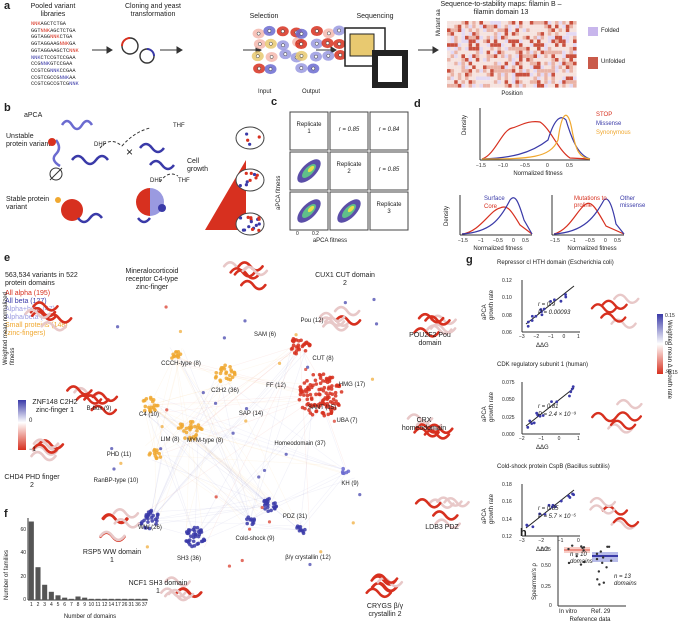 The image size is (685, 624). Describe the element at coordinates (111, 599) in the screenshot. I see `family-bar` at that location.